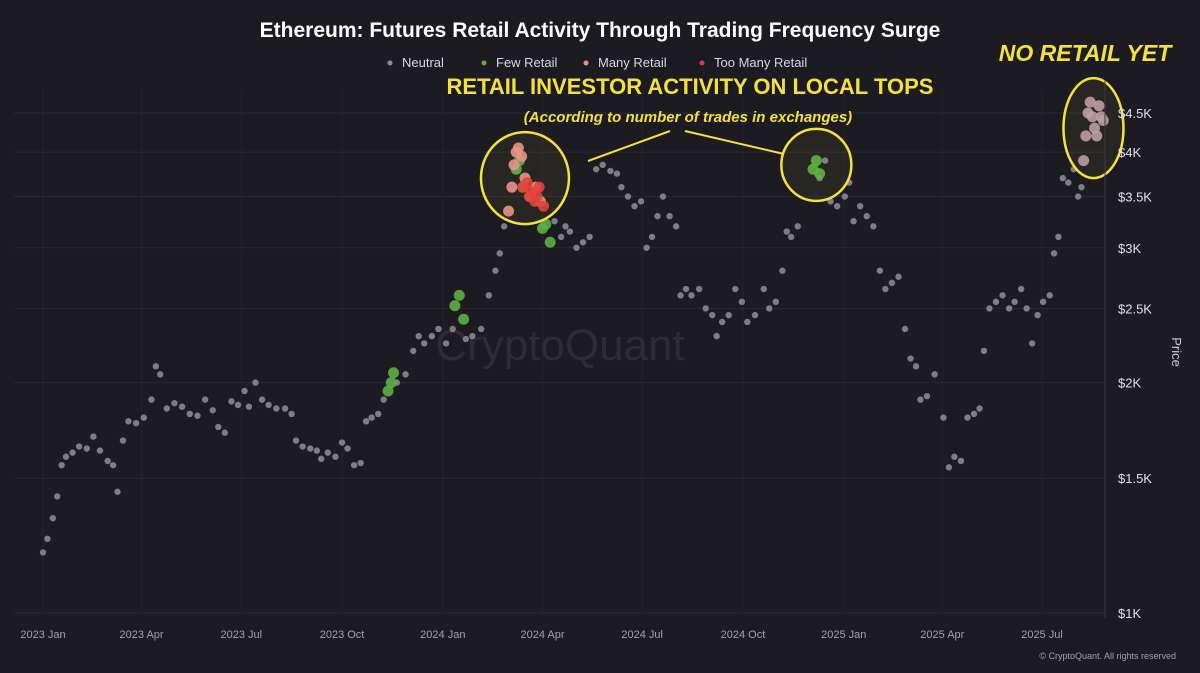 The image size is (1200, 673). I want to click on y-tick-label: $4K, so click(1129, 152).